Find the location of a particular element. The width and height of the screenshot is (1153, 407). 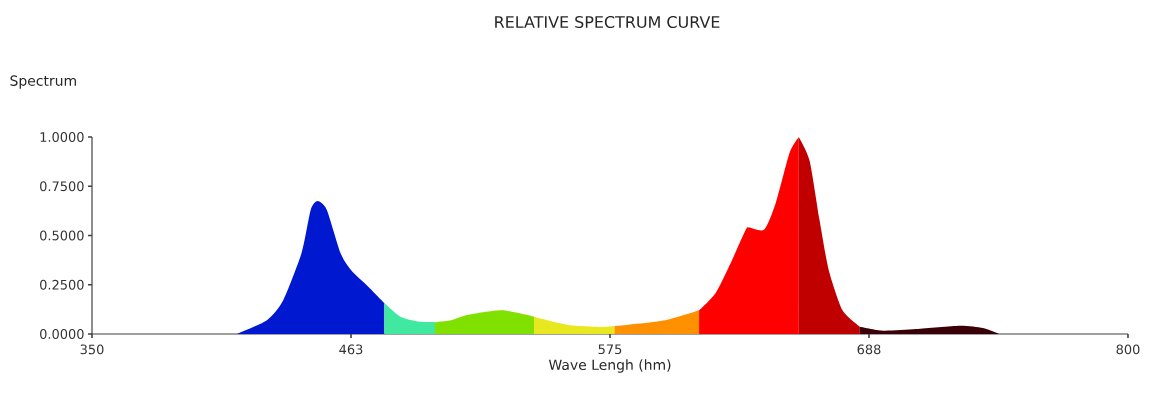

y-tick-label: 1.0000 is located at coordinates (62, 137).